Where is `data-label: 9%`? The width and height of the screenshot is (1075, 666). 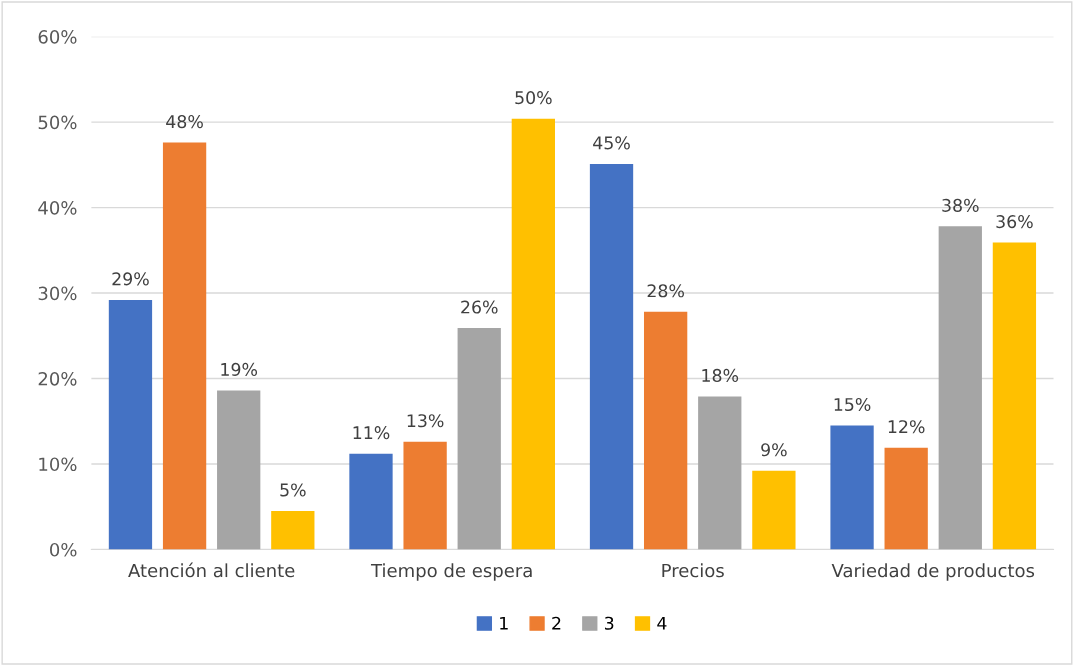
data-label: 9% is located at coordinates (774, 450).